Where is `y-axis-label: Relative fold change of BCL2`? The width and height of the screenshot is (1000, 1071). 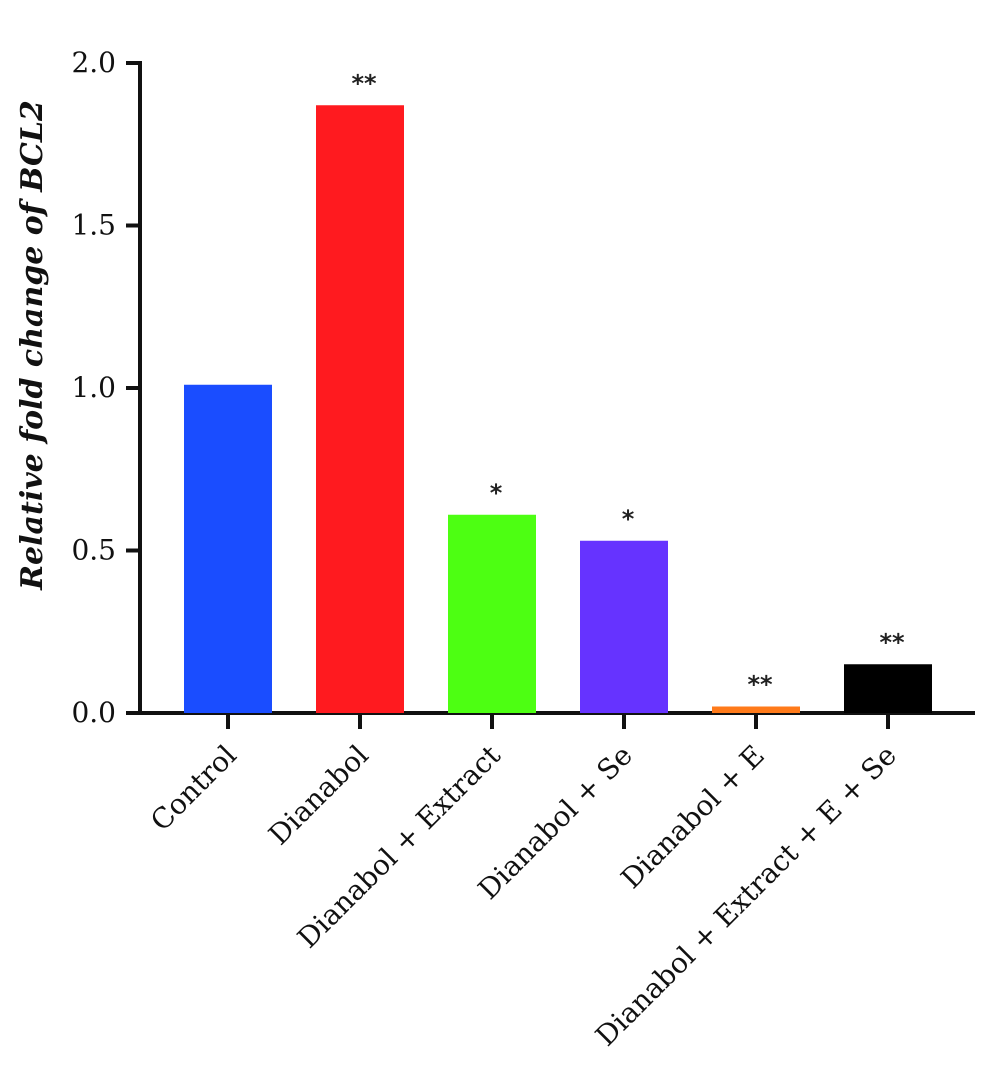
y-axis-label: Relative fold change of BCL2 is located at coordinates (32, 345).